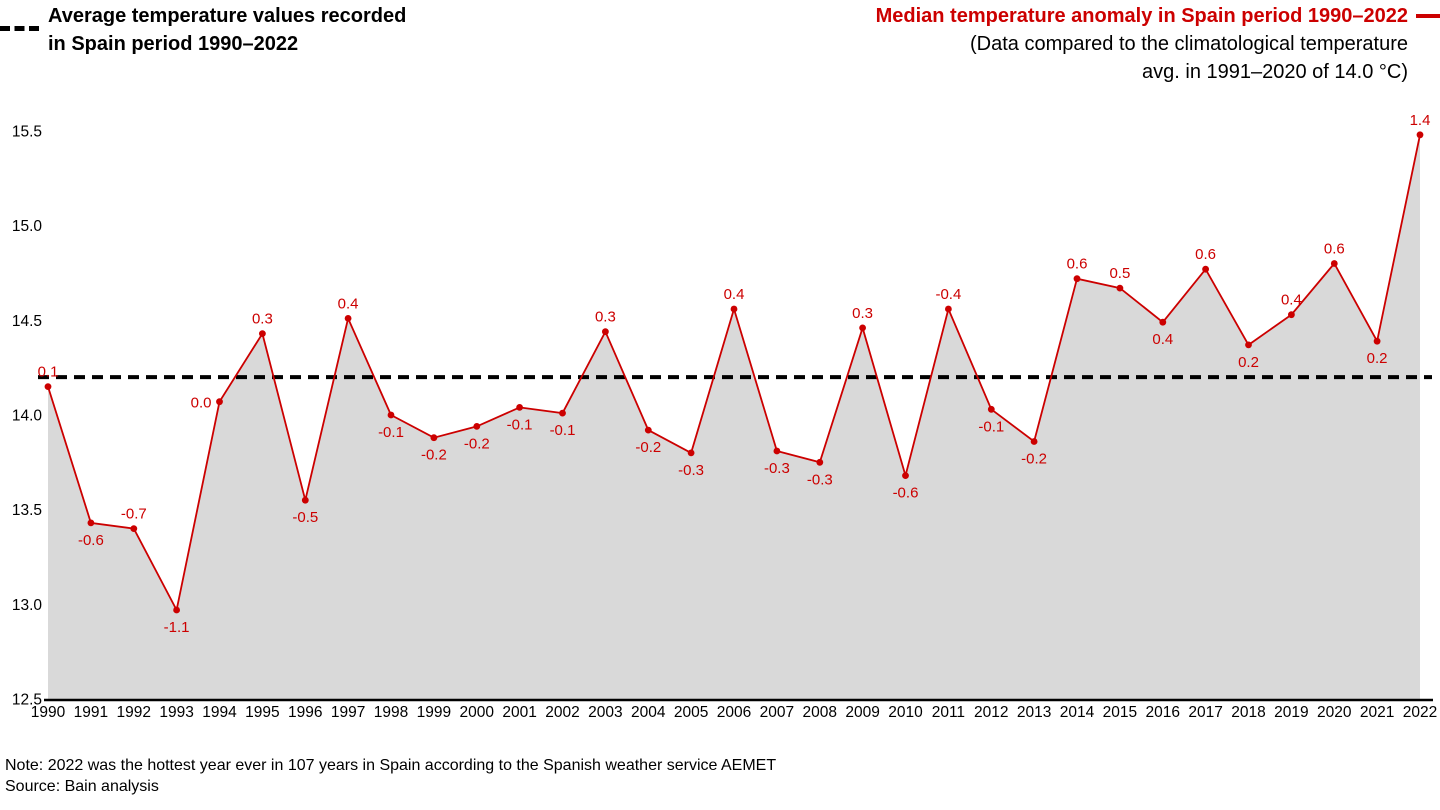  Describe the element at coordinates (1034, 712) in the screenshot. I see `x-tick-label: 2013` at that location.